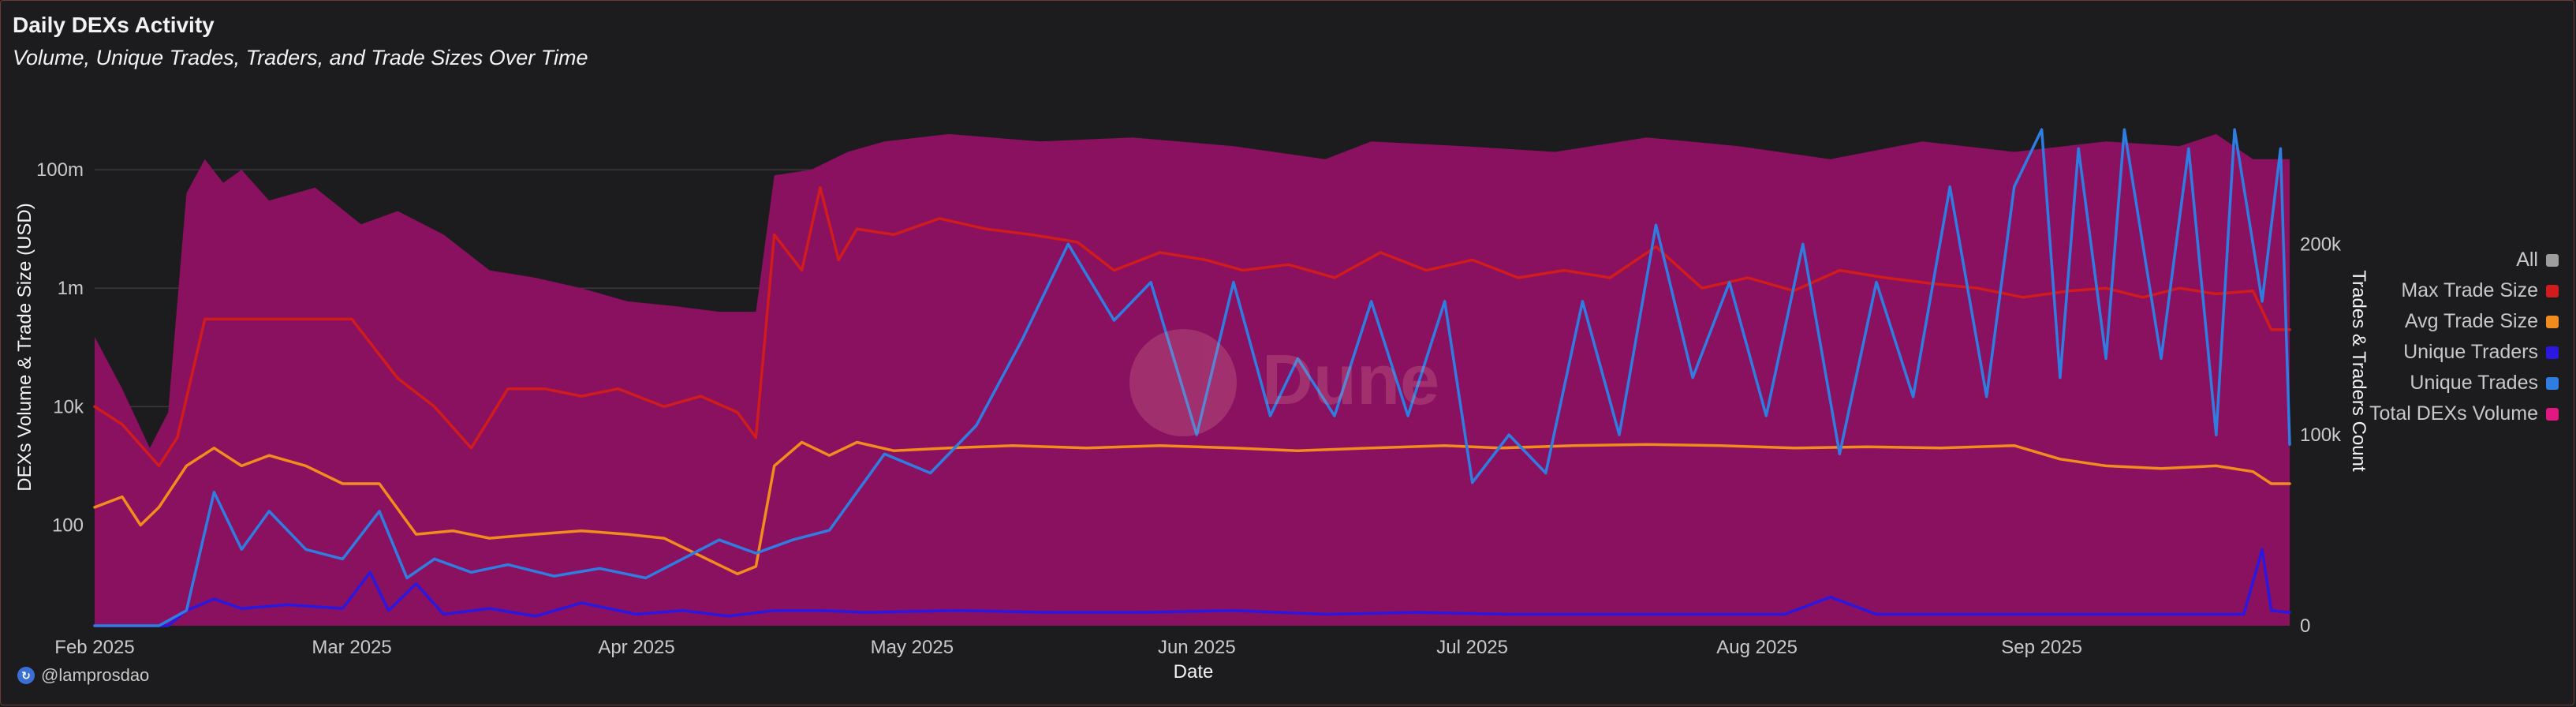  I want to click on watermark-logo, so click(1183, 382).